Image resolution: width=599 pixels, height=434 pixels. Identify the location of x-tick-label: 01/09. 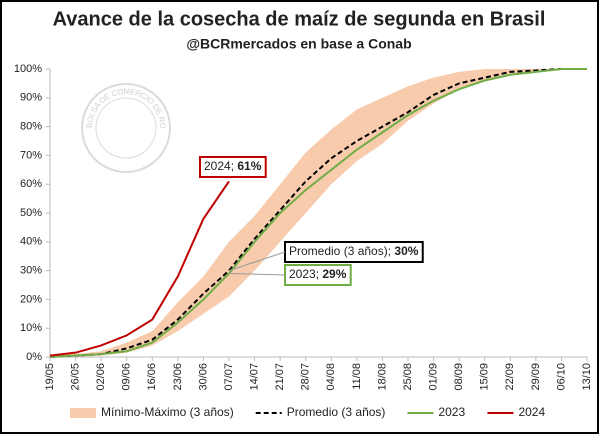
(433, 377).